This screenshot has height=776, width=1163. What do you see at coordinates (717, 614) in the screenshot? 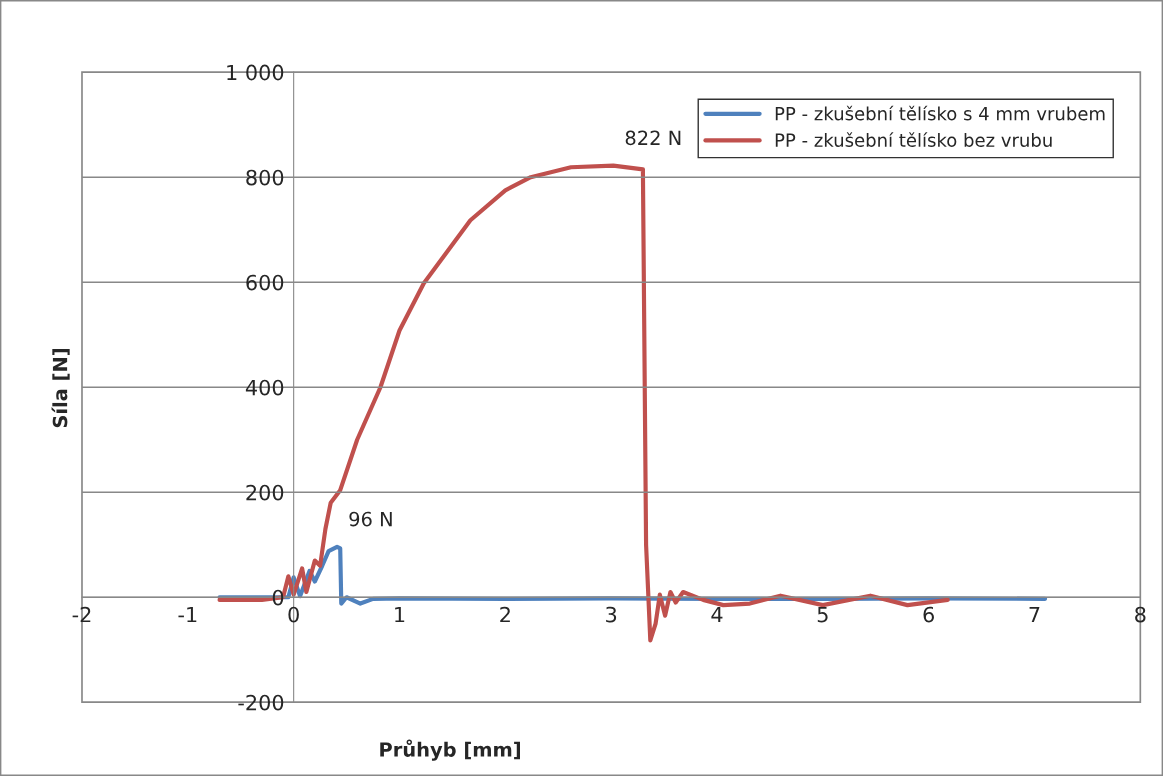
I see `x-tick-label: 4` at bounding box center [717, 614].